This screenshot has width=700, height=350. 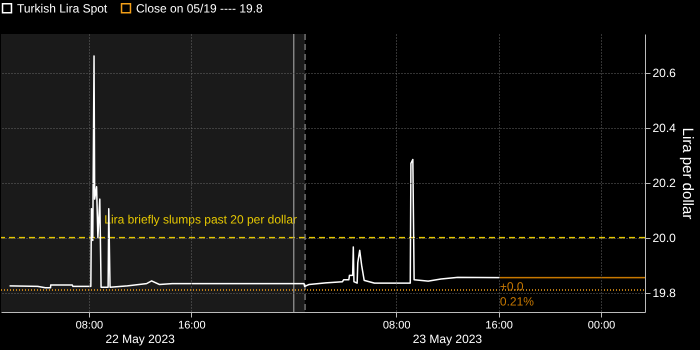 What do you see at coordinates (664, 183) in the screenshot?
I see `y-tick-label: 20.2` at bounding box center [664, 183].